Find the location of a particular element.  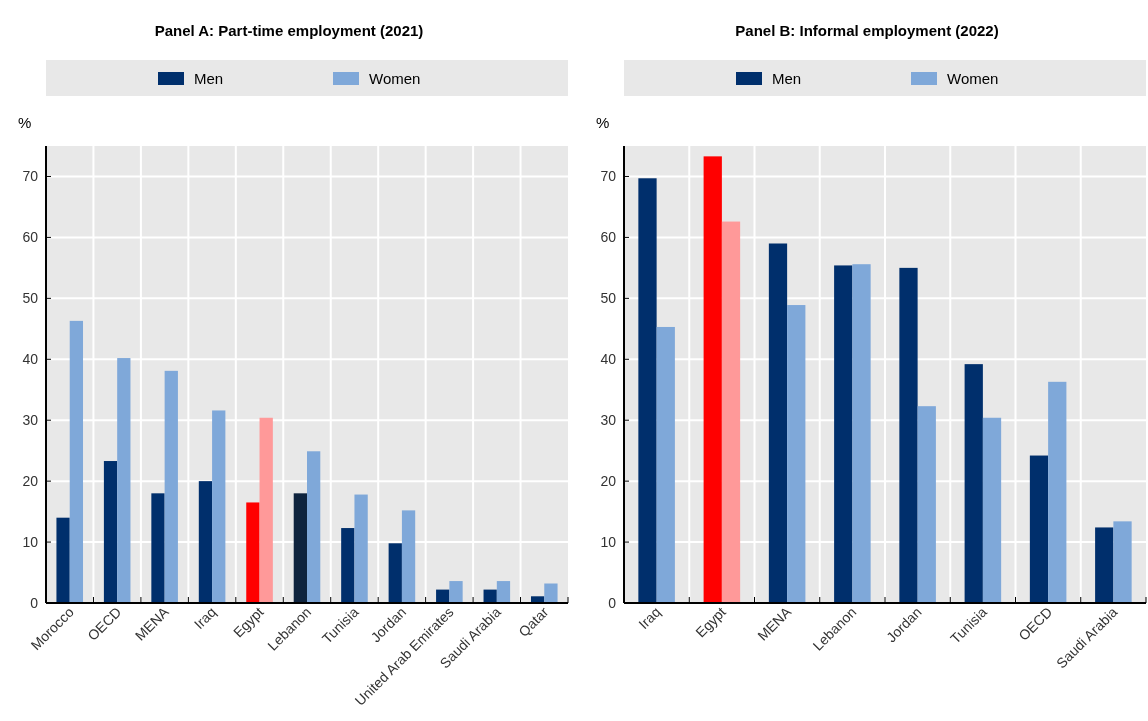

chart-title: Panel B: Informal employment (2022) is located at coordinates (867, 30).